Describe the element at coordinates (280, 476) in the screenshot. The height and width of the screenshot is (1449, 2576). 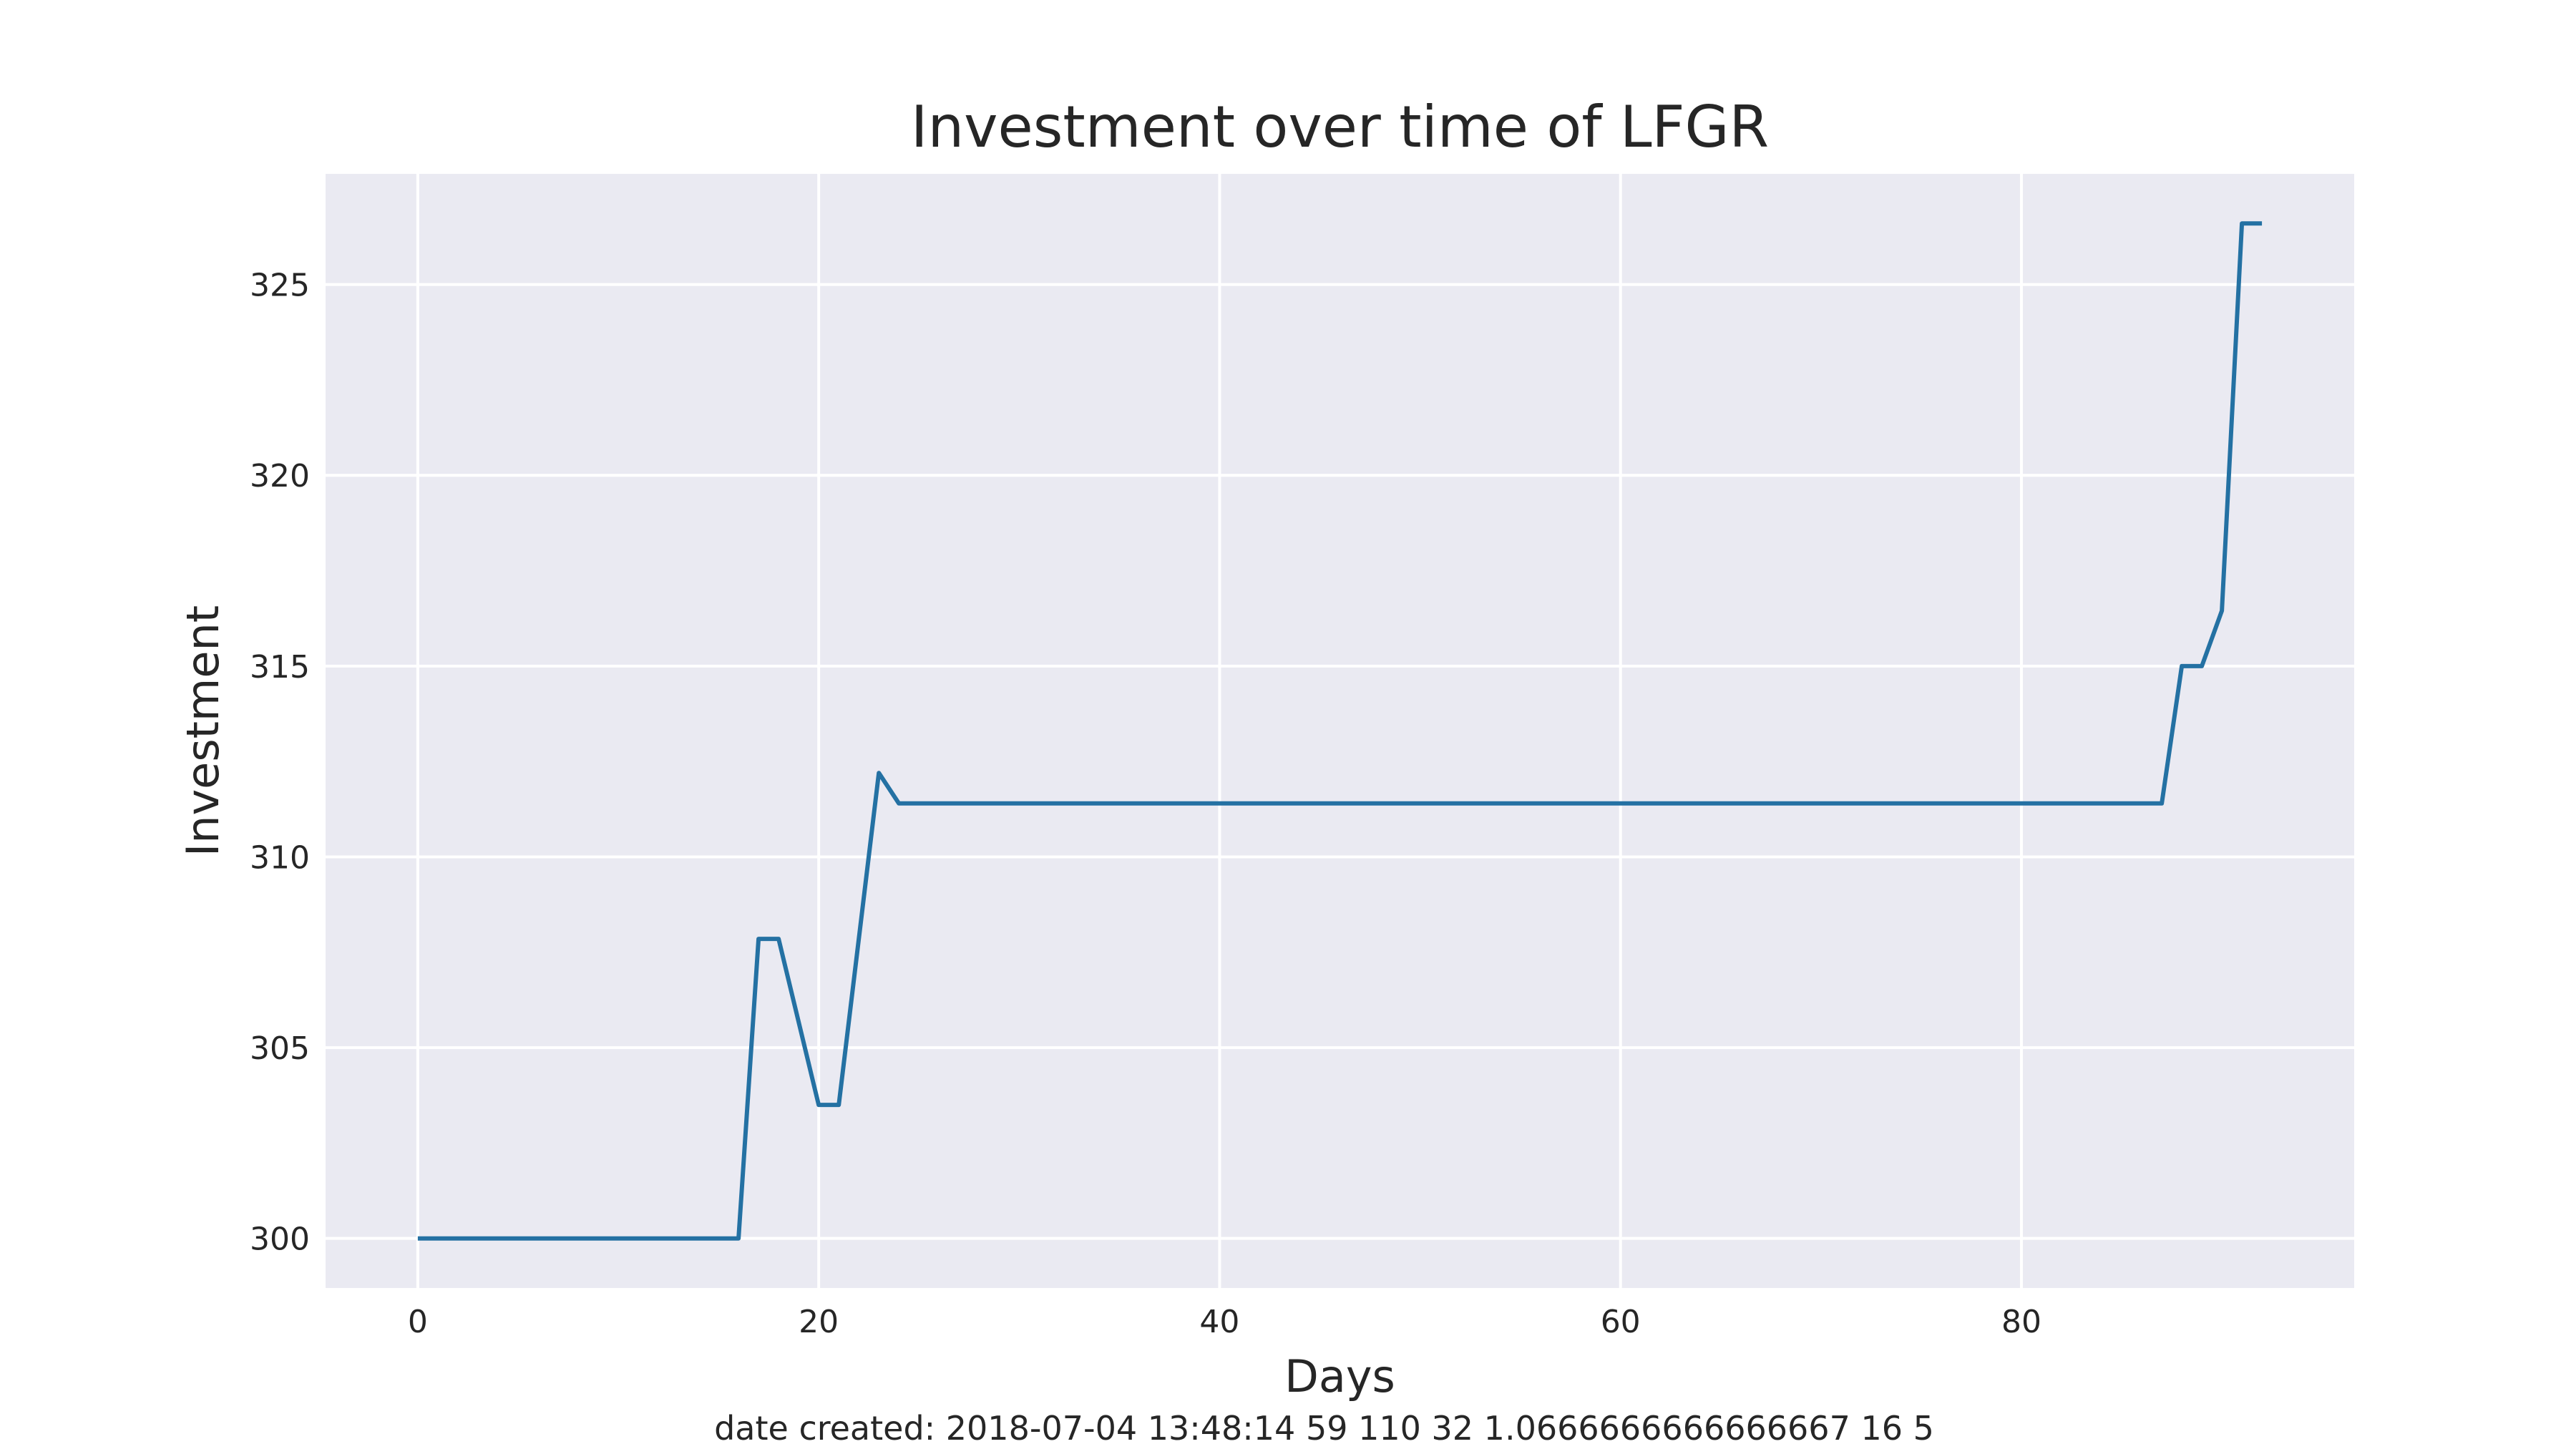
I see `y-tick-label: 320` at that location.